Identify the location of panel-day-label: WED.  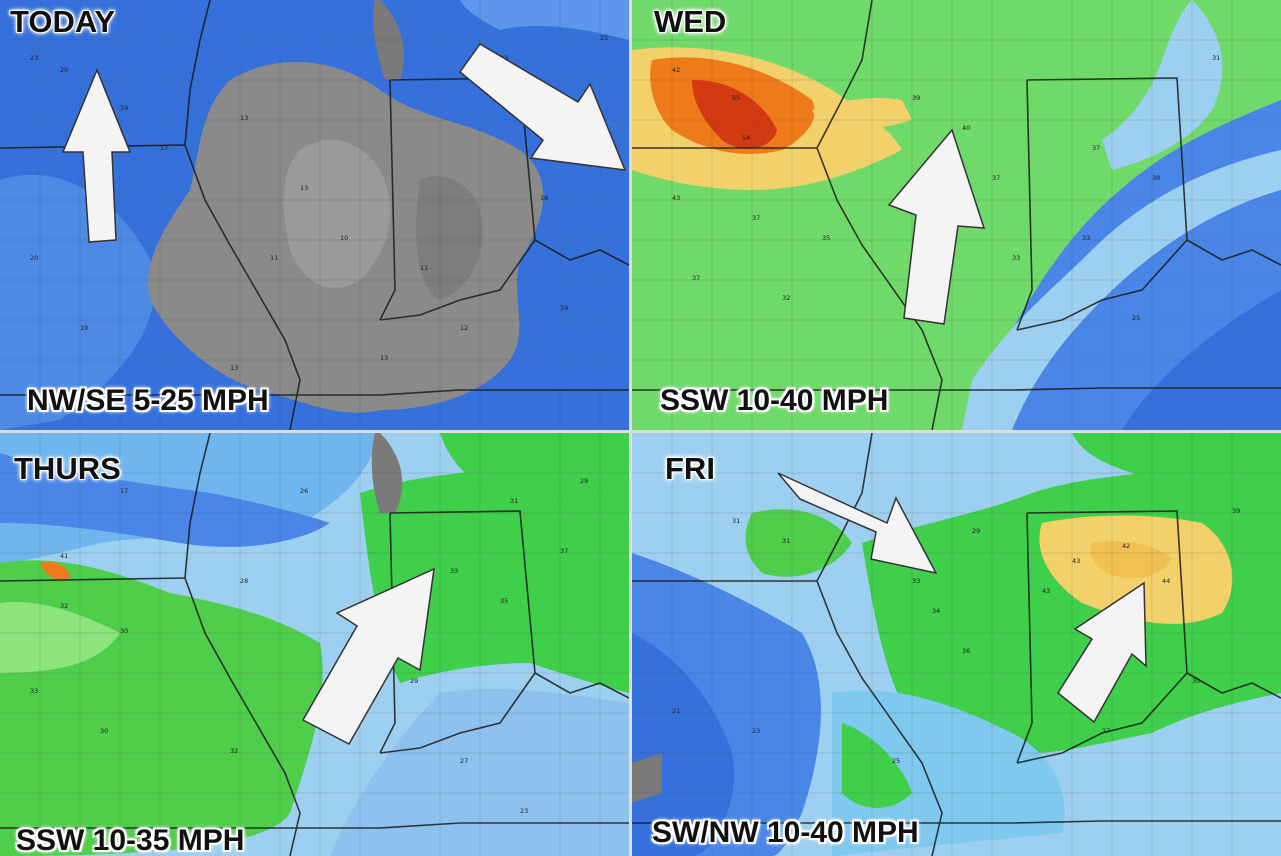
(690, 21).